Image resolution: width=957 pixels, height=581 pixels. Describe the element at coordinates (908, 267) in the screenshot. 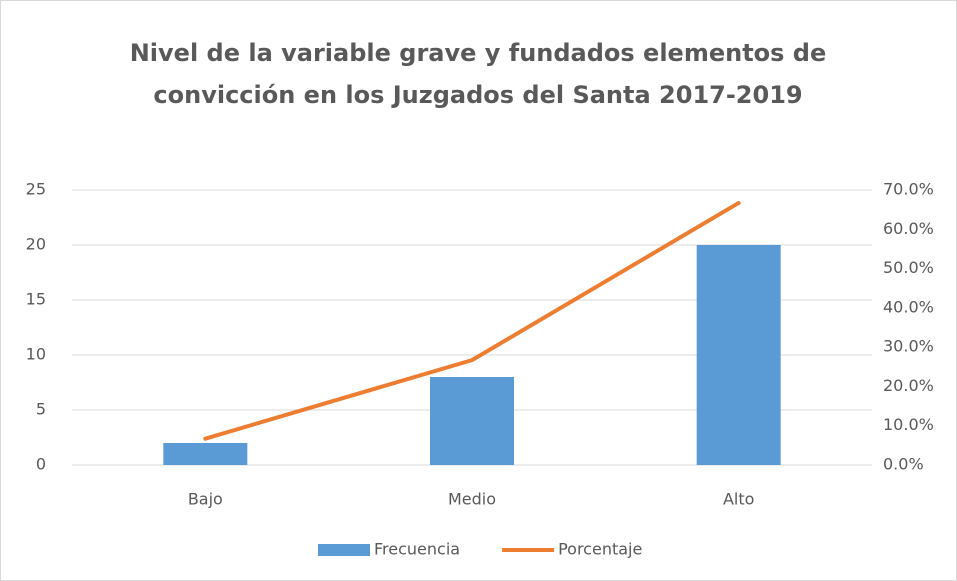

I see `y2-tick-label: 50.0%` at that location.